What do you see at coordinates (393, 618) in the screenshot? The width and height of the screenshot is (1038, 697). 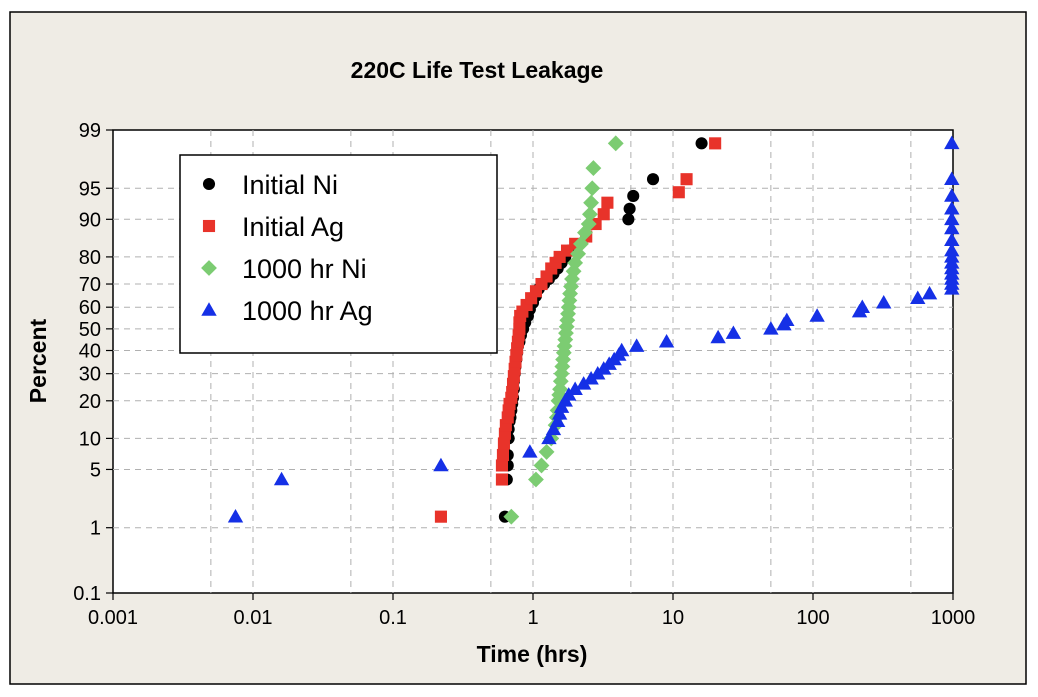 I see `x-tick-label: 0.1` at bounding box center [393, 618].